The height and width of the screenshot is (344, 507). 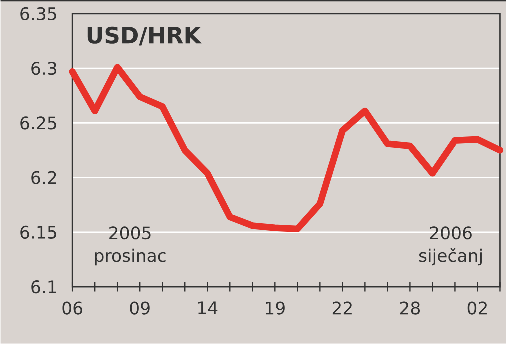 I want to click on x-tick-label: 28, so click(x=410, y=308).